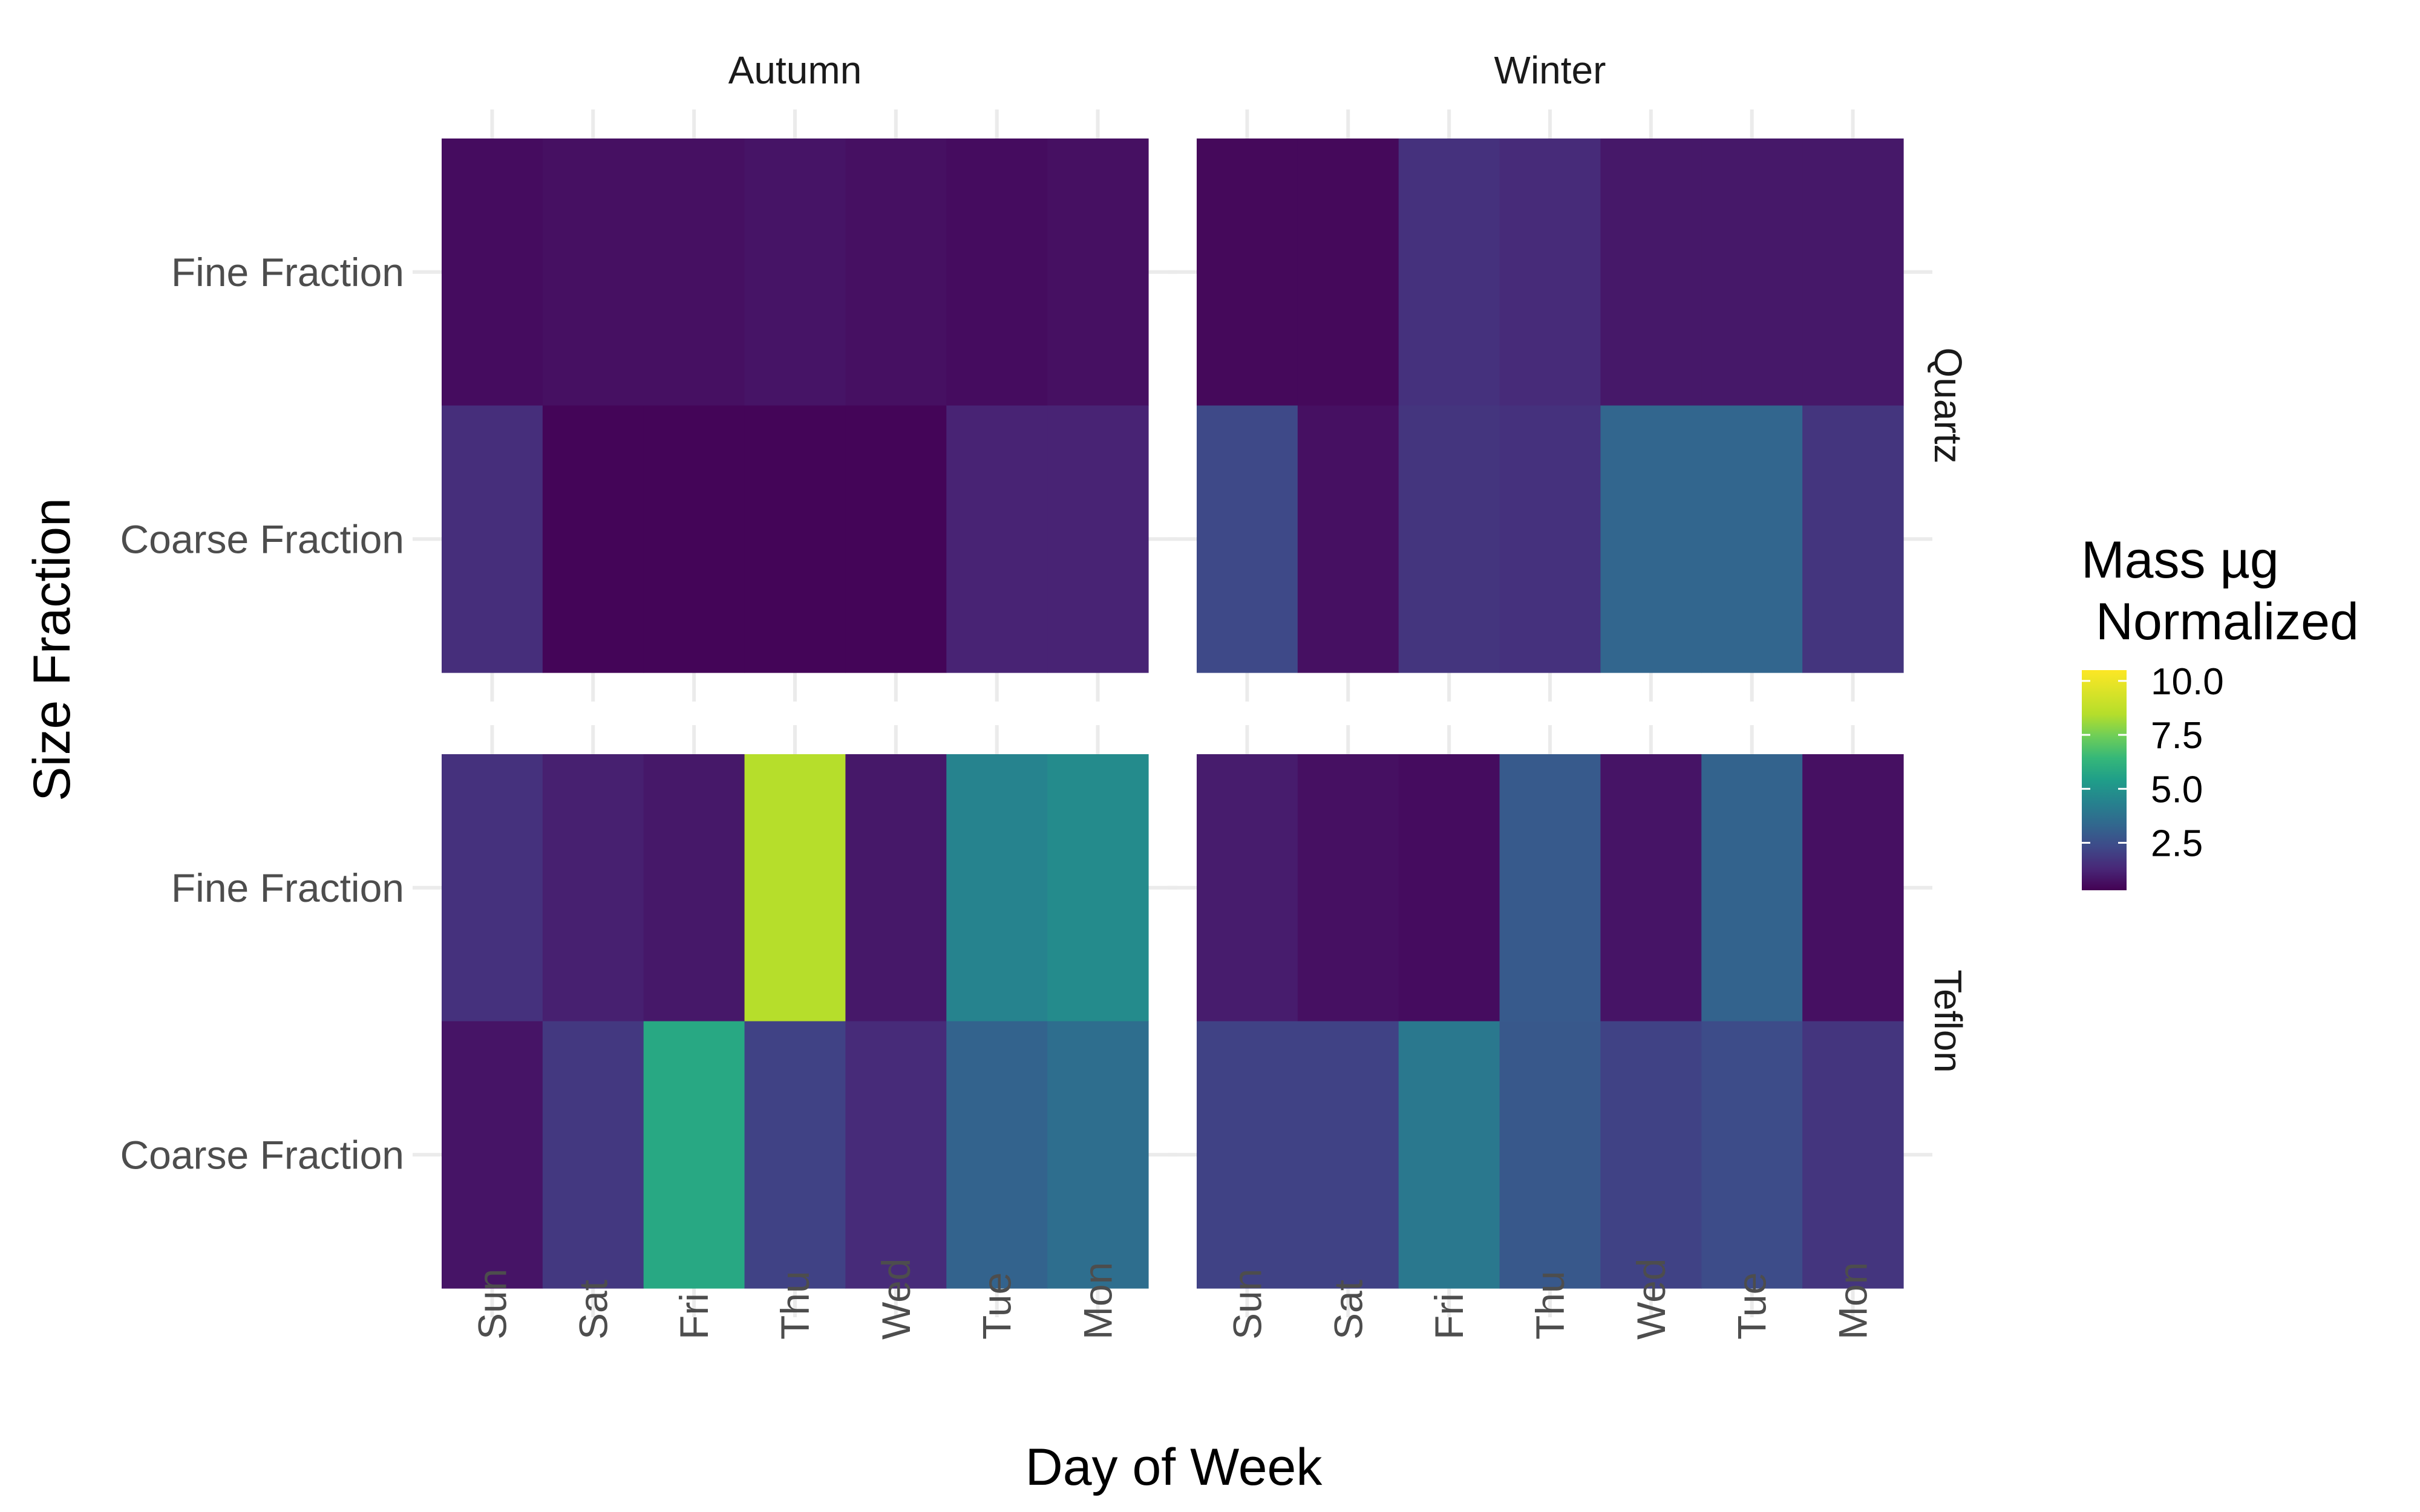 The image size is (2420, 1512). Describe the element at coordinates (694, 272) in the screenshot. I see `tile-quartz-autumn-fine-fraction-fri` at that location.